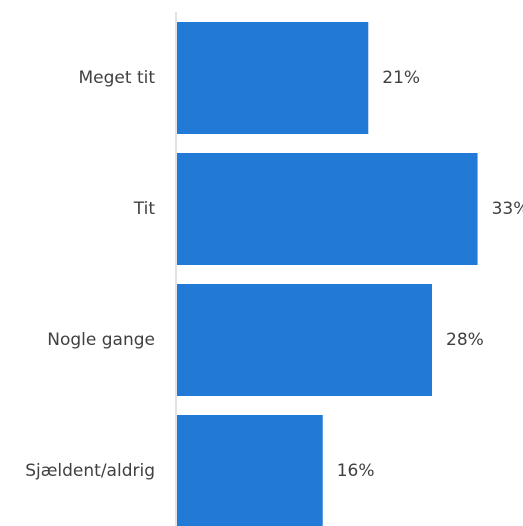 The image size is (523, 526). What do you see at coordinates (101, 340) in the screenshot?
I see `category-label-2: Nogle gange` at bounding box center [101, 340].